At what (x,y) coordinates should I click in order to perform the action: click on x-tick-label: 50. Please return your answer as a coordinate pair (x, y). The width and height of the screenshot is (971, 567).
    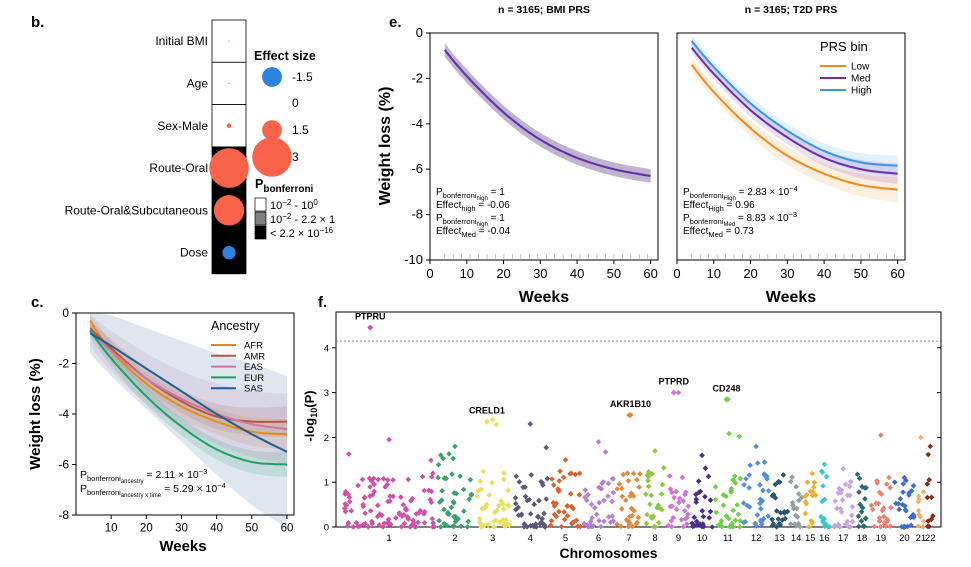
    Looking at the image, I should click on (861, 273).